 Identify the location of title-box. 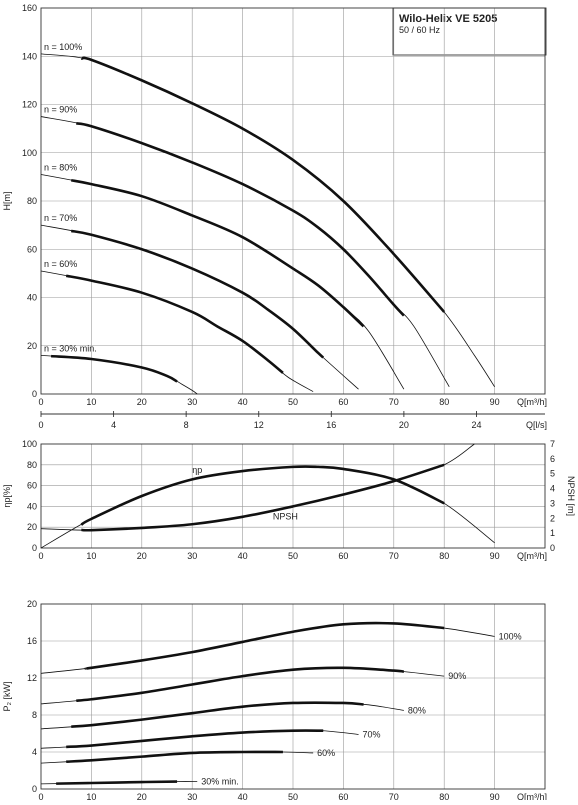
(469, 31).